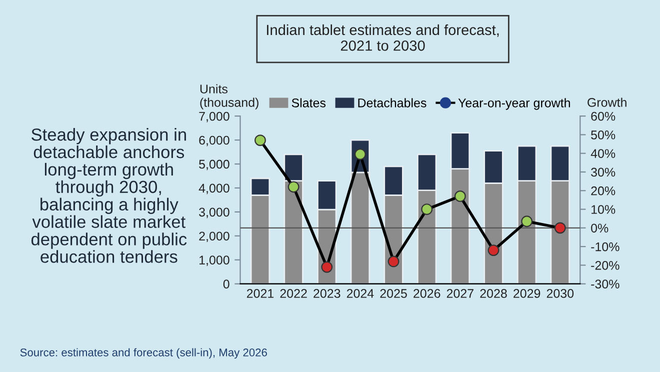  I want to click on x-tick-label: 2025, so click(393, 293).